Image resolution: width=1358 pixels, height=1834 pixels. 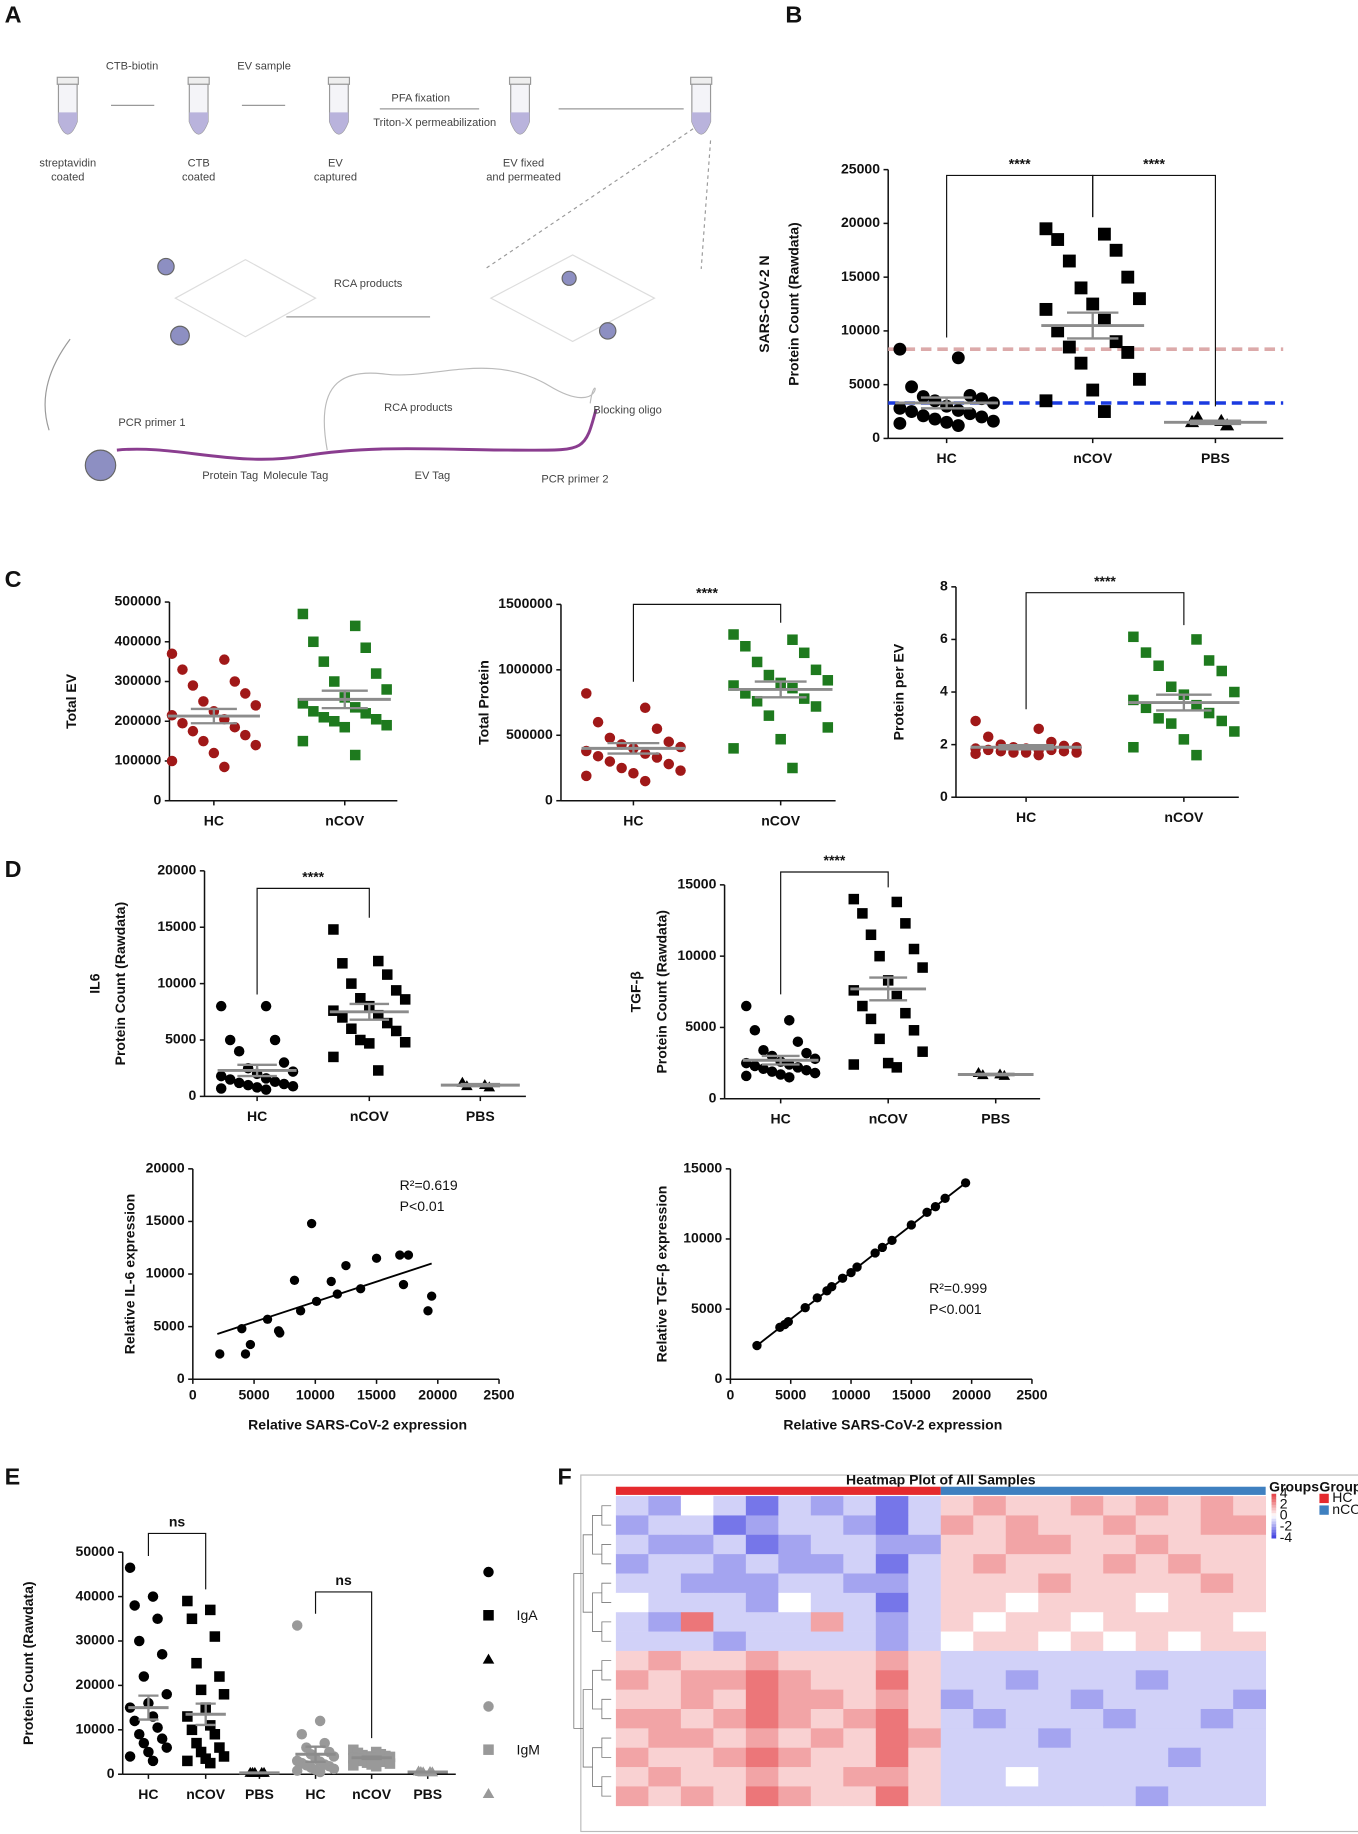 I want to click on x-tick-label: PBS, so click(x=259, y=1794).